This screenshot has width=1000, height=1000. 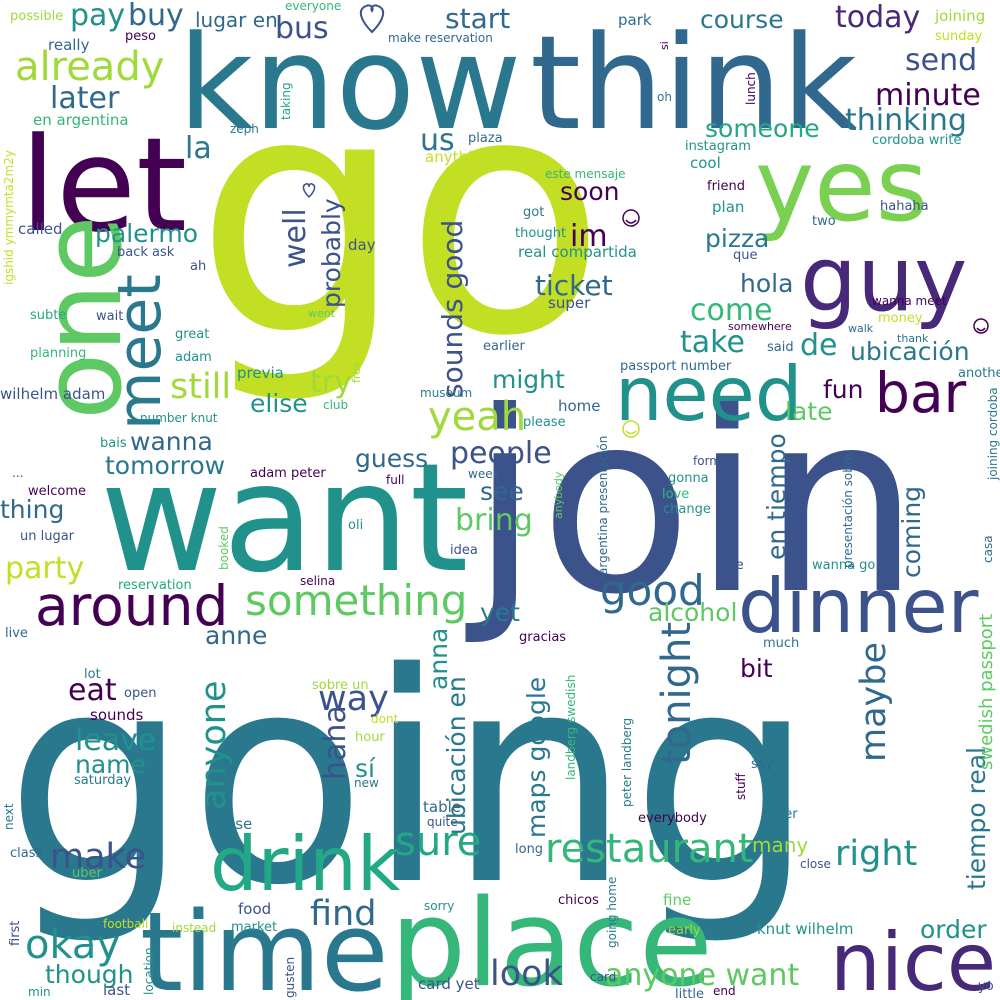 I want to click on word-right: right, so click(x=876, y=854).